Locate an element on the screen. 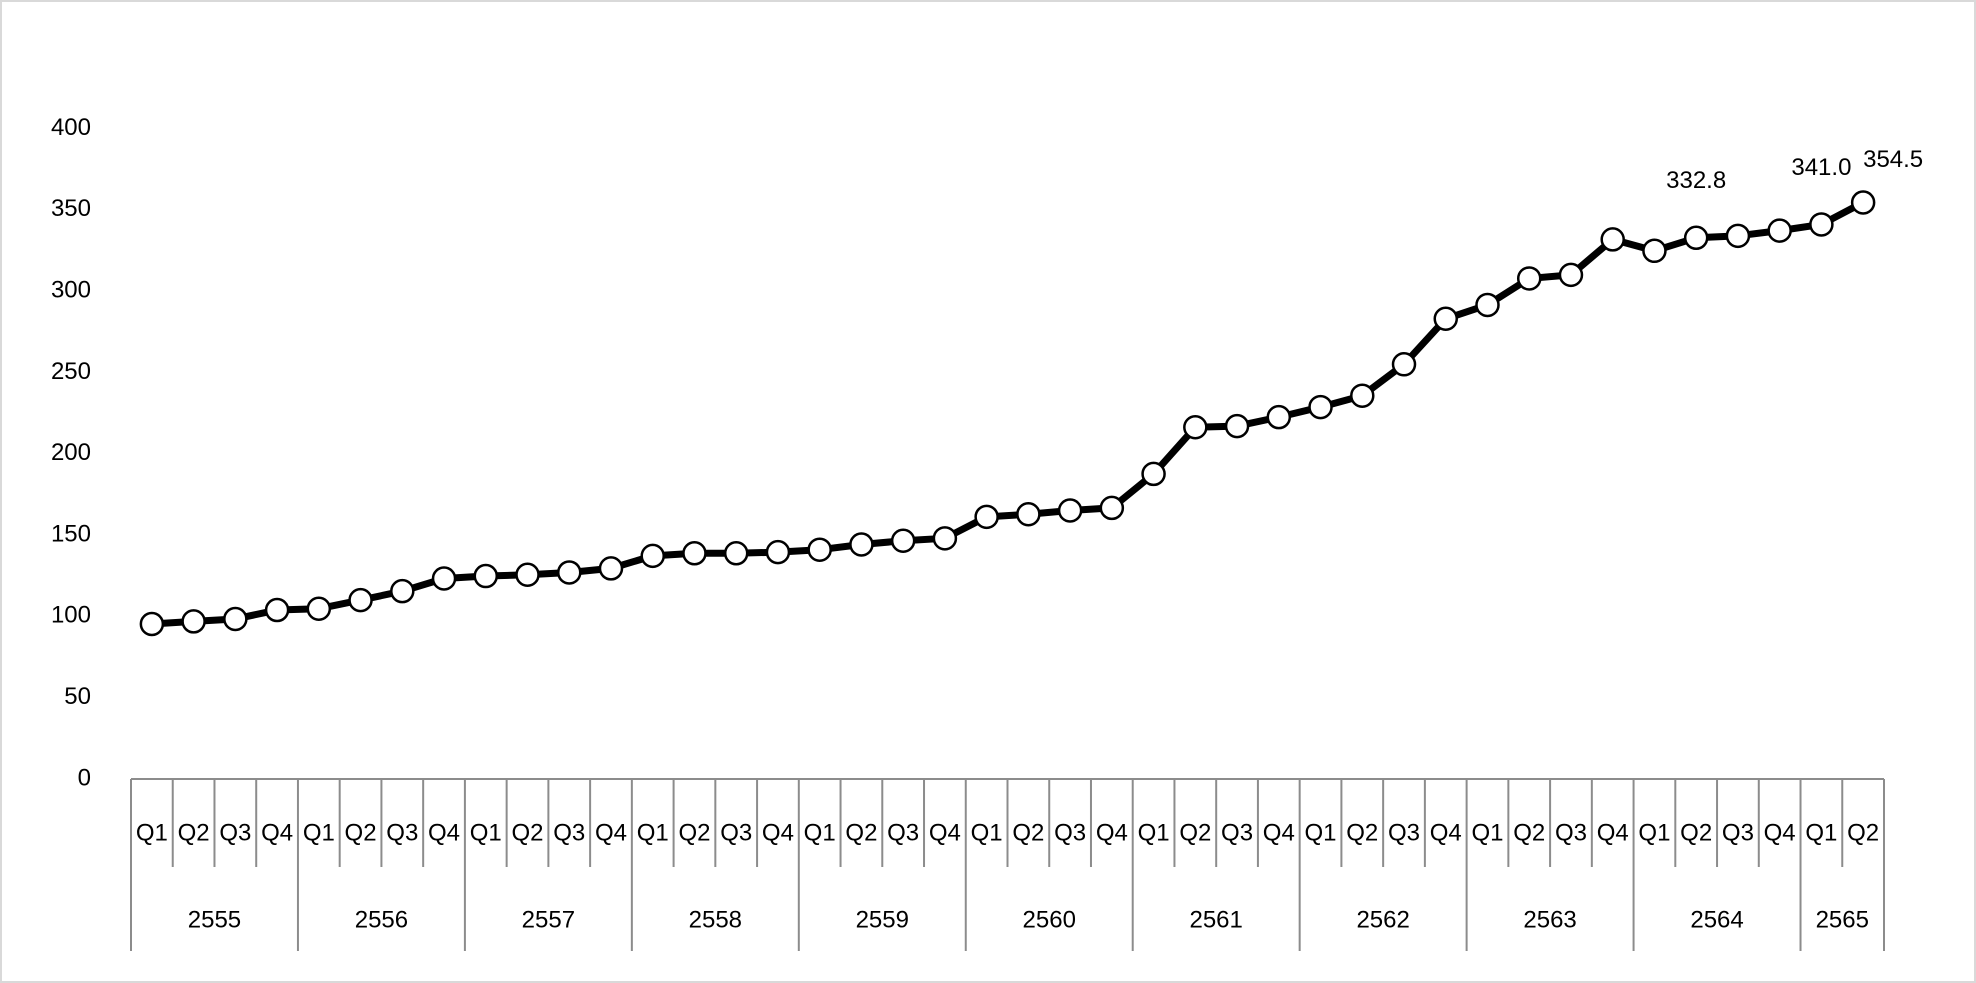 This screenshot has height=983, width=1976. y-tick-label: 0 is located at coordinates (84, 777).